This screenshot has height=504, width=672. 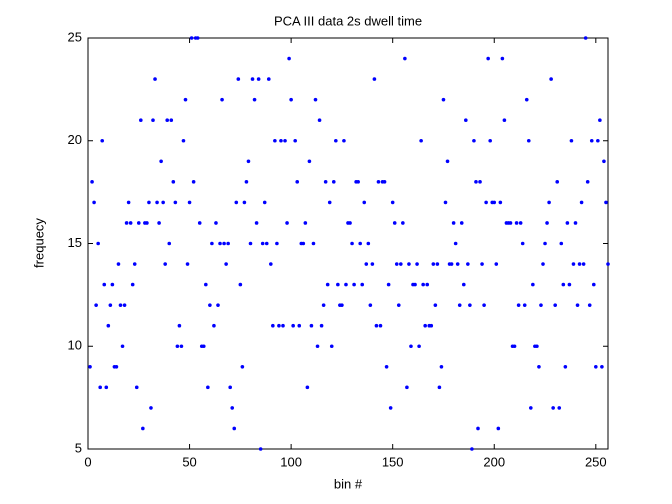 What do you see at coordinates (494, 461) in the screenshot?
I see `x-tick-label: 200` at bounding box center [494, 461].